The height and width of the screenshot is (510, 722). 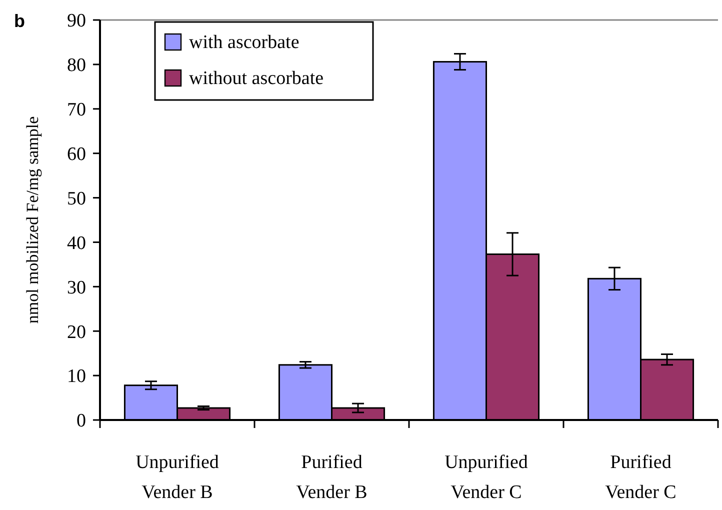 What do you see at coordinates (76, 377) in the screenshot?
I see `y-tick-label: 10` at bounding box center [76, 377].